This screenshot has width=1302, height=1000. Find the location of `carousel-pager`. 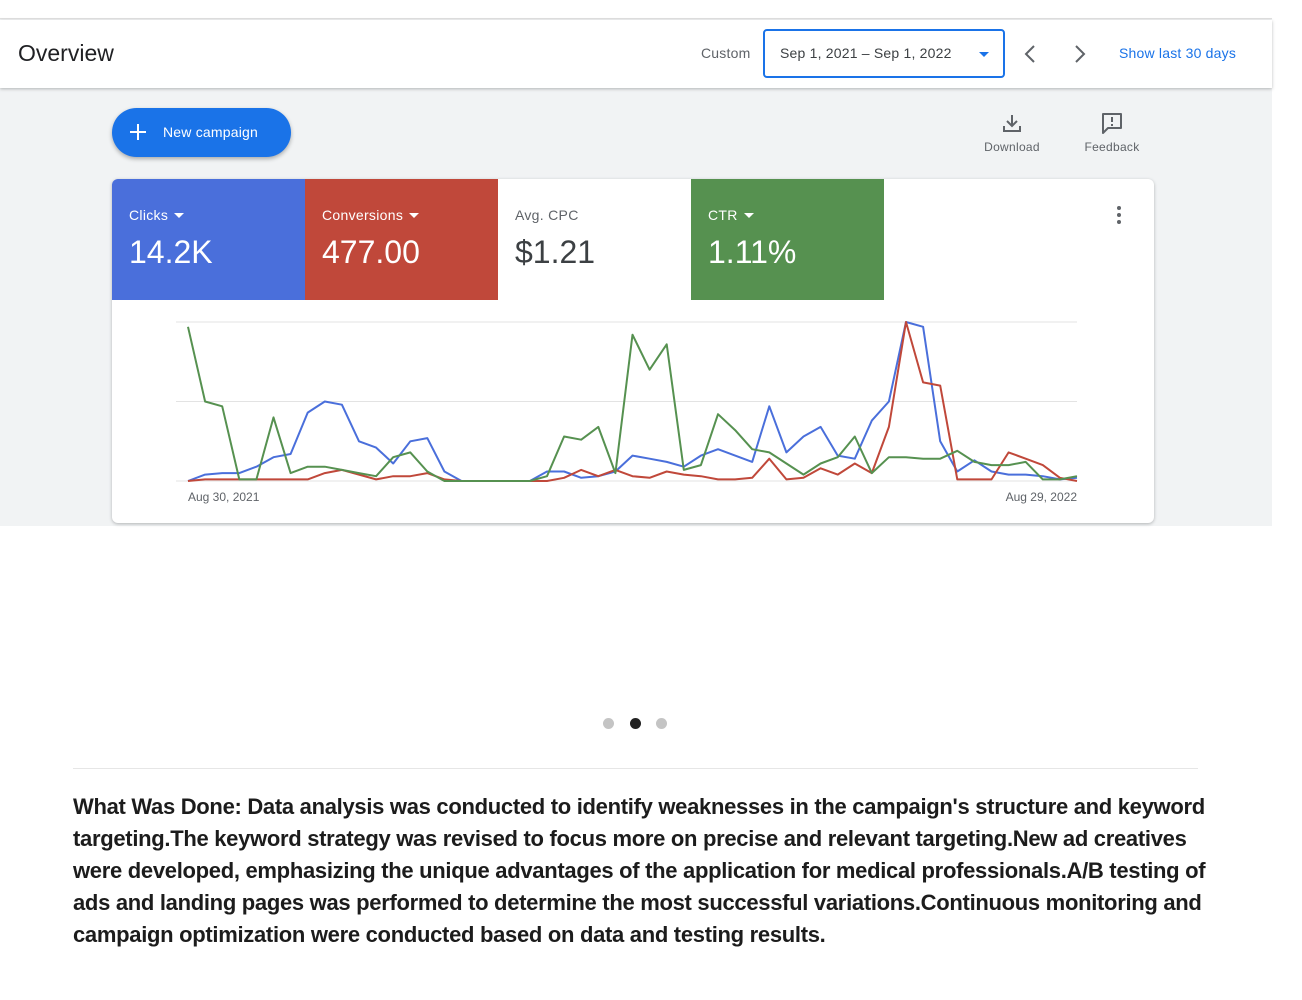

carousel-pager is located at coordinates (638, 724).